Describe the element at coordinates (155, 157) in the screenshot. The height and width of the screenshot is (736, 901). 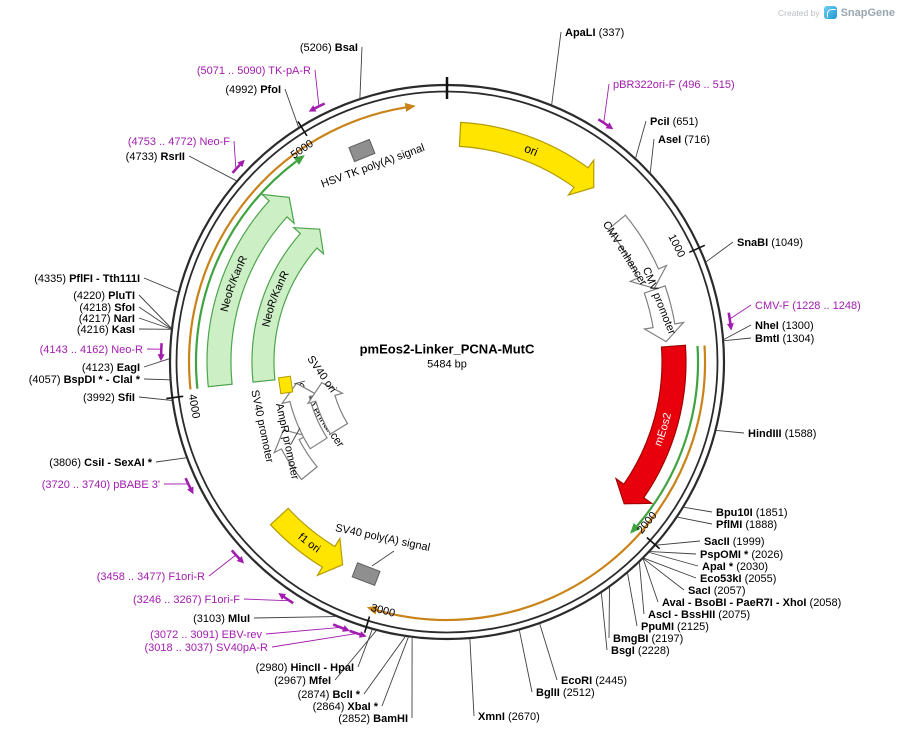
I see `site-label-rsrii: (4733) RsrII` at that location.